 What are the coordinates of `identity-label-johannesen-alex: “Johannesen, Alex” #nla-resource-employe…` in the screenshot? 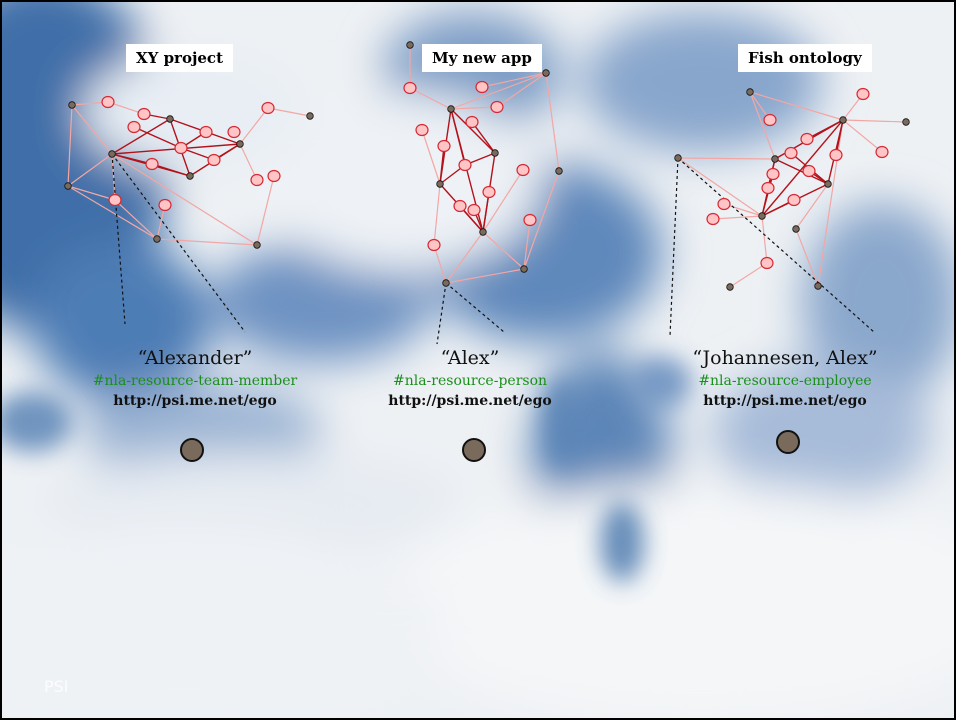 It's located at (785, 378).